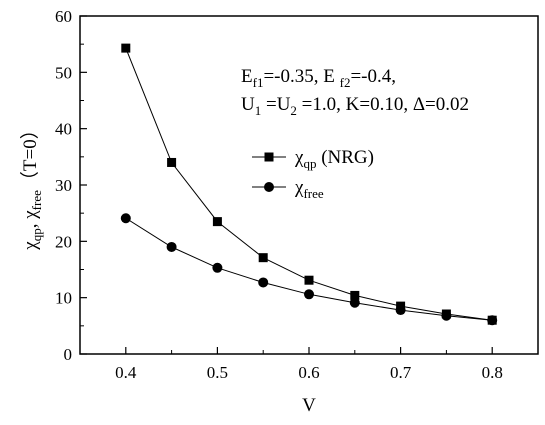  I want to click on x-tick-label: 0.6, so click(308, 372).